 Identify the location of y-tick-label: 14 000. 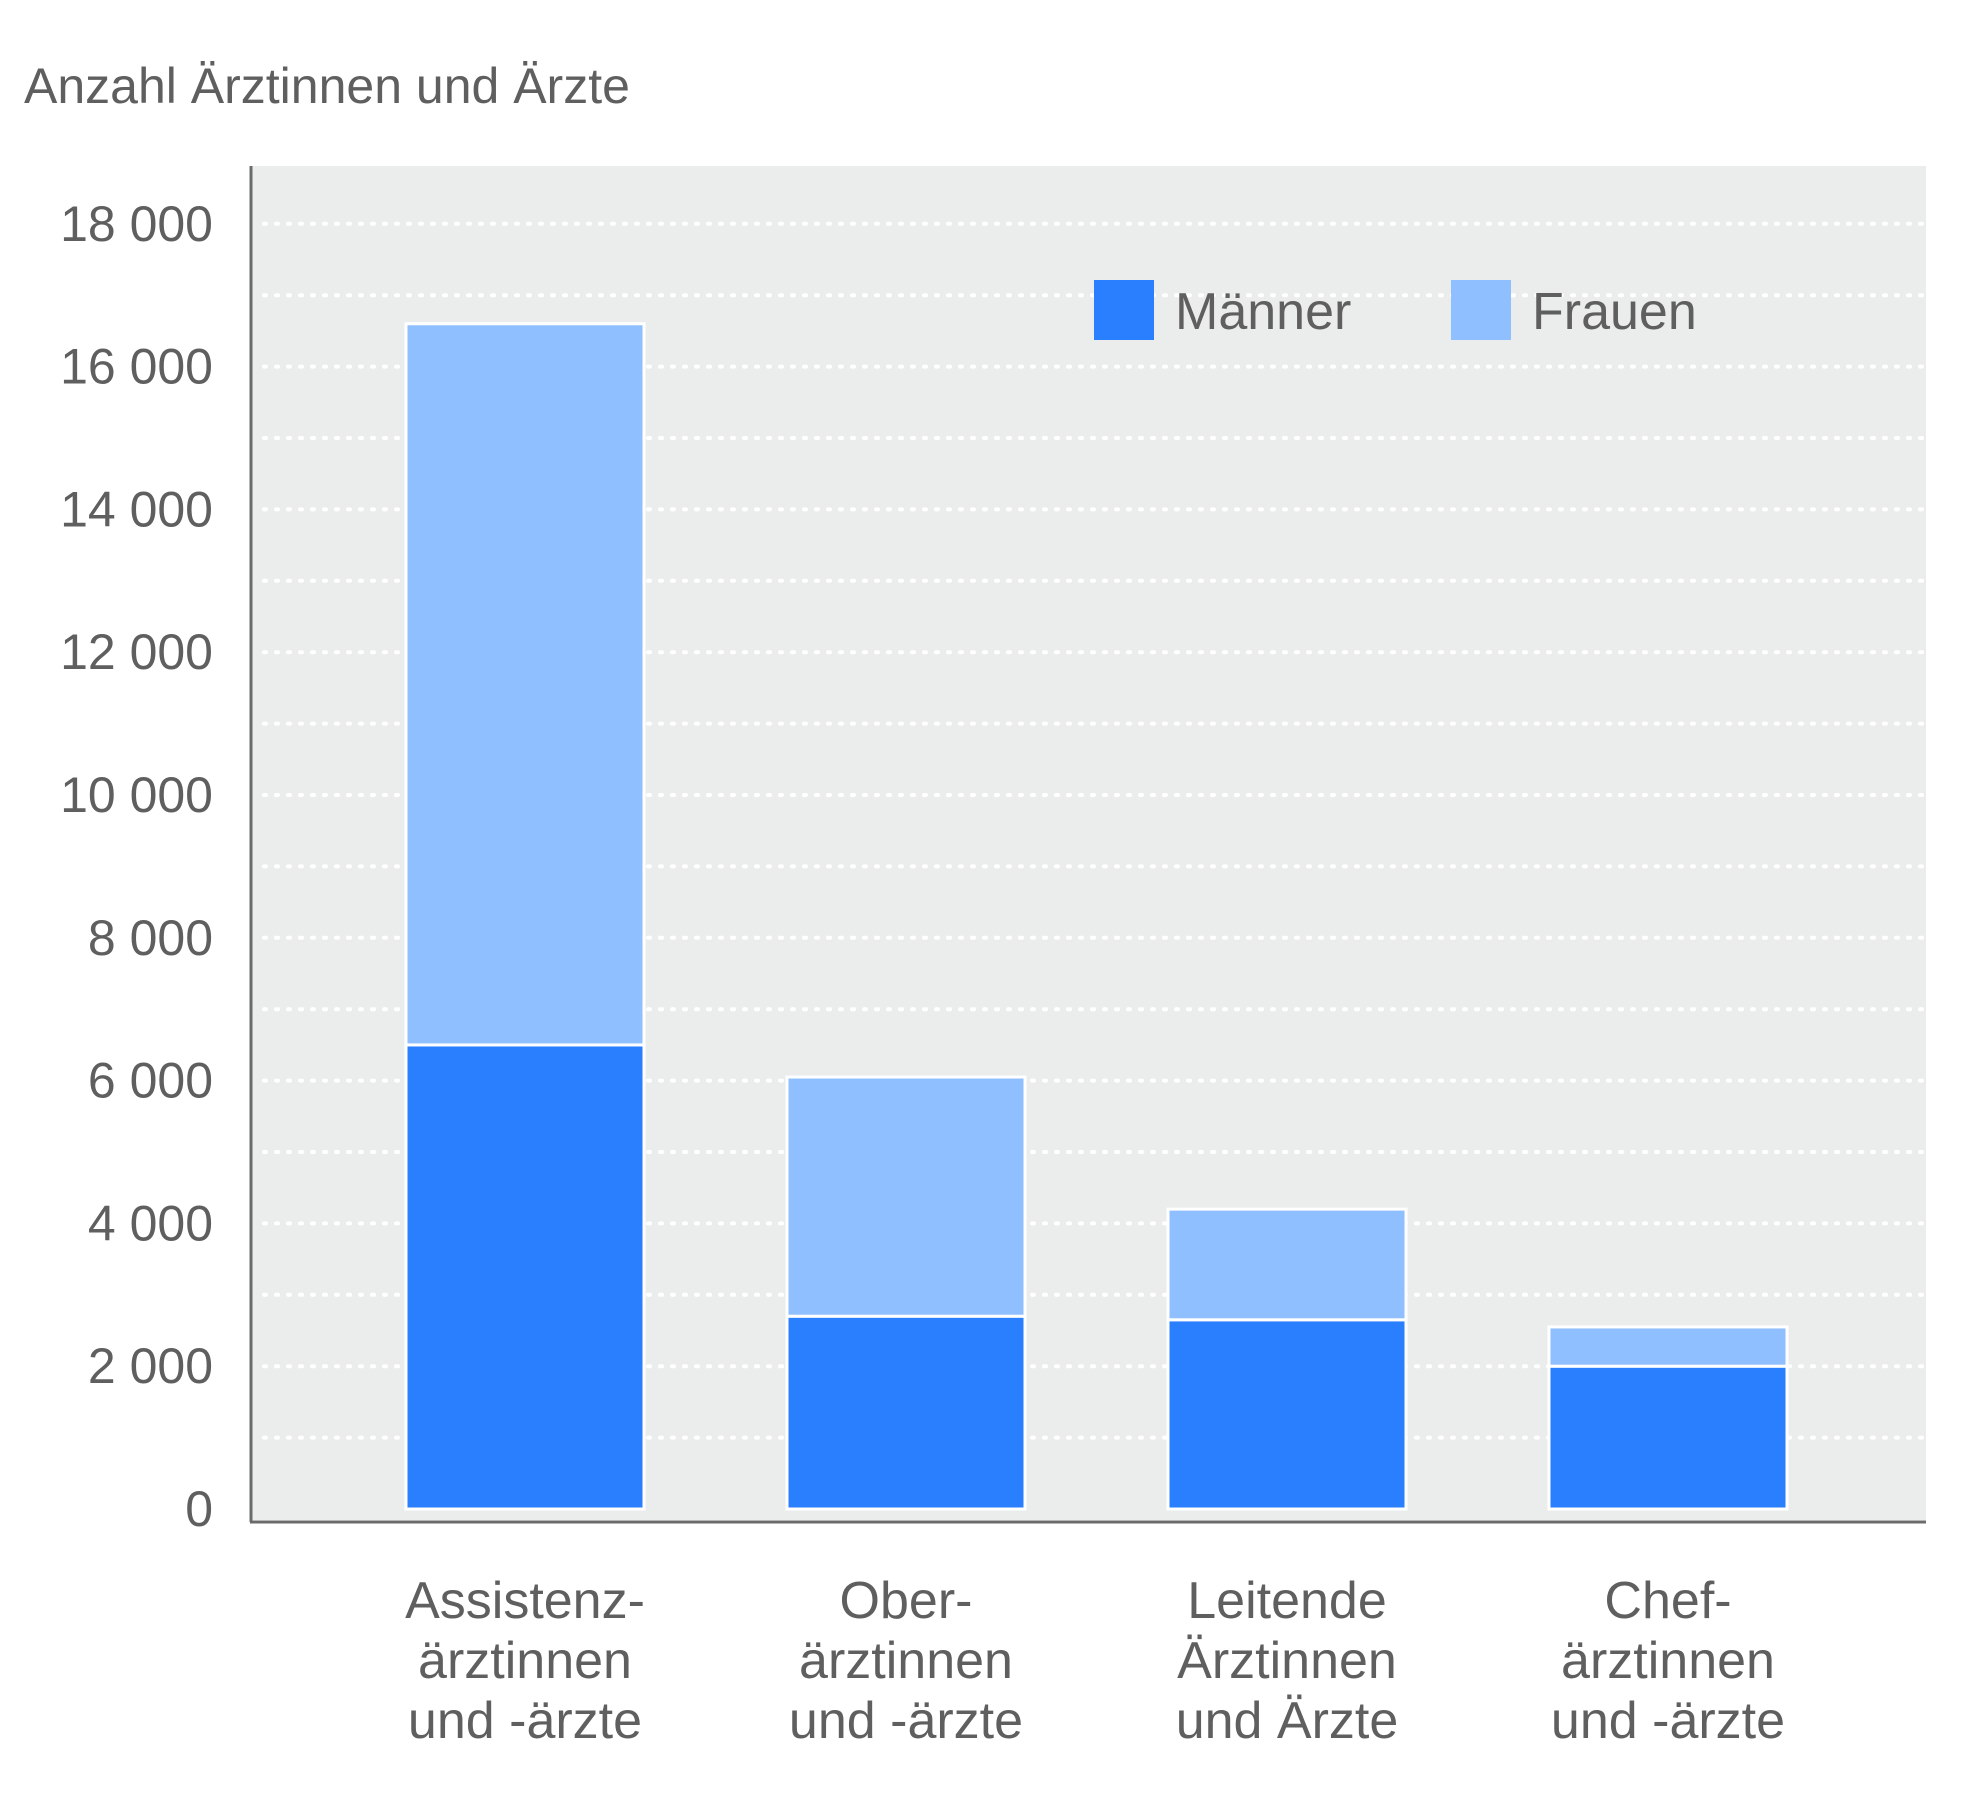
(136, 509).